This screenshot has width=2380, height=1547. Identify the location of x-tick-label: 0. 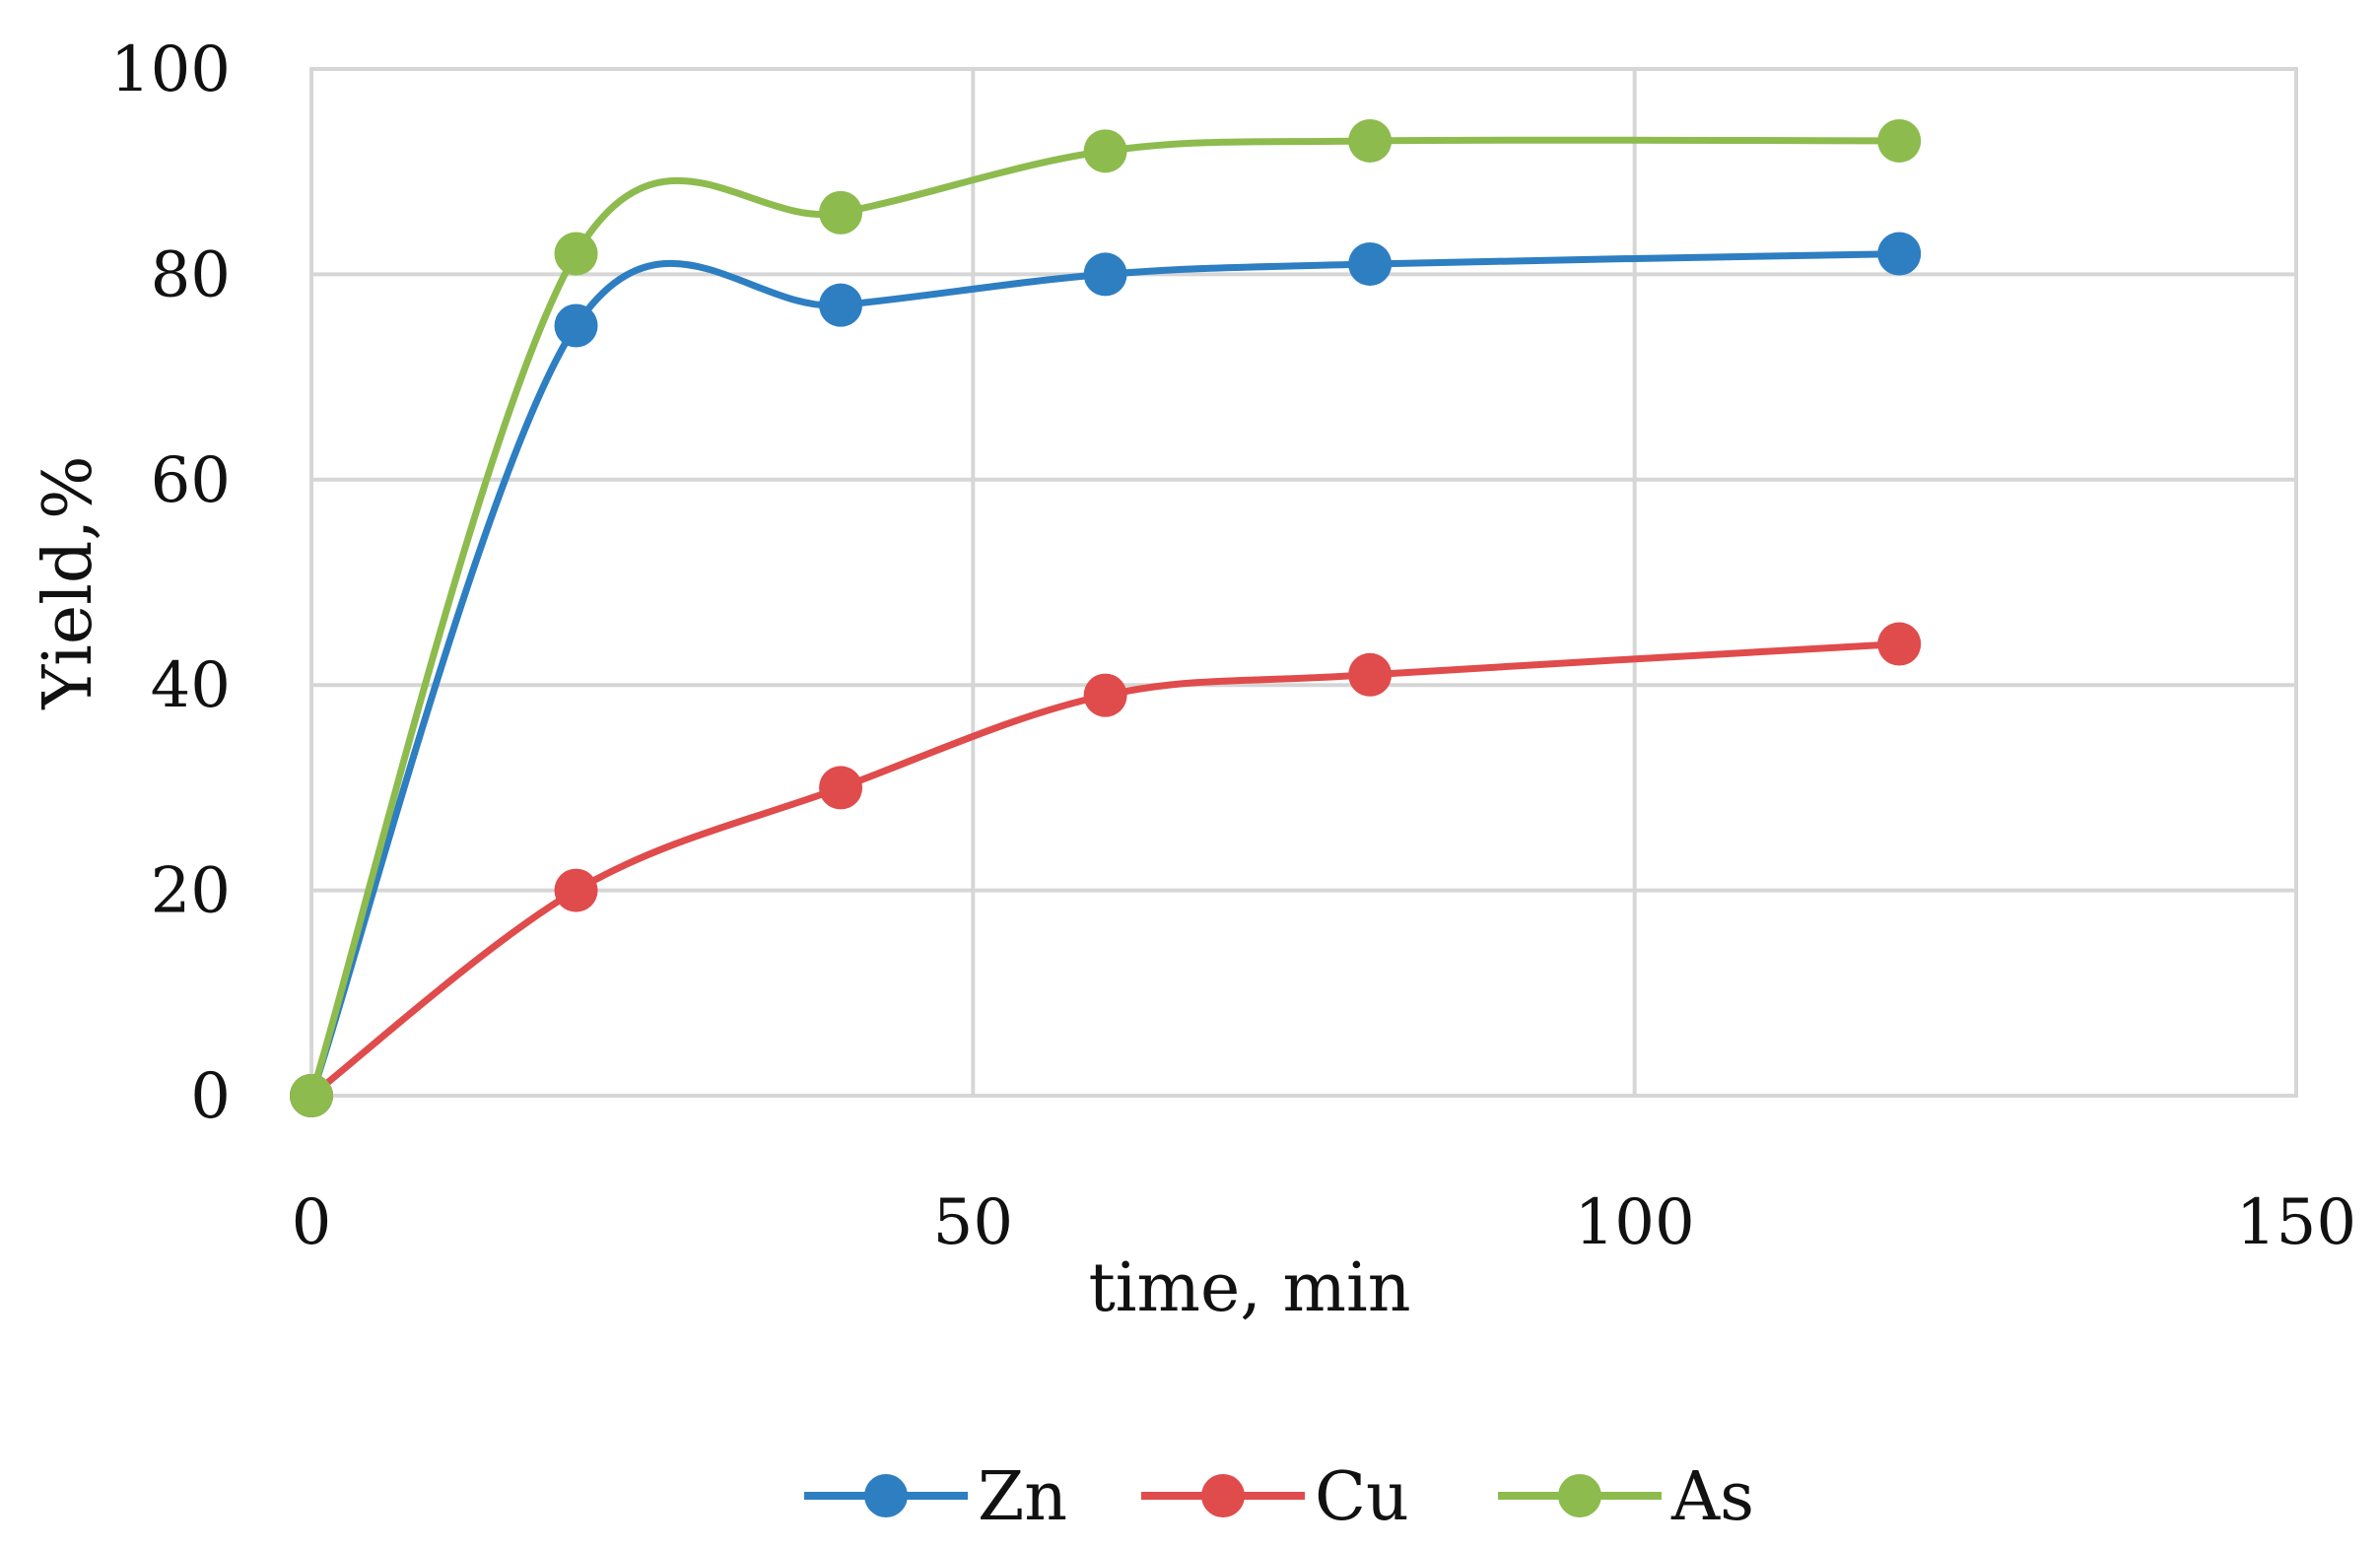
(312, 1222).